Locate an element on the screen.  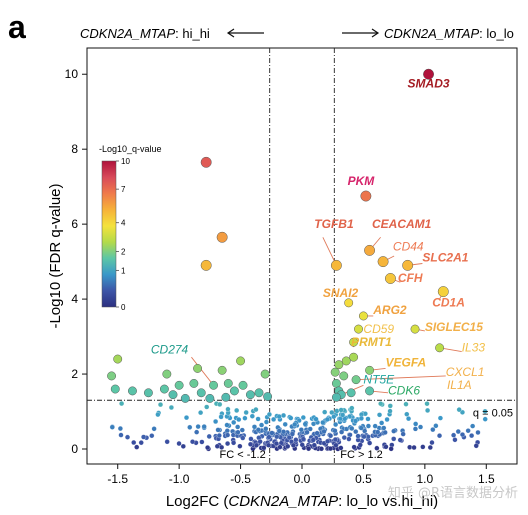
gene-label: IL1A is located at coordinates (459, 385).